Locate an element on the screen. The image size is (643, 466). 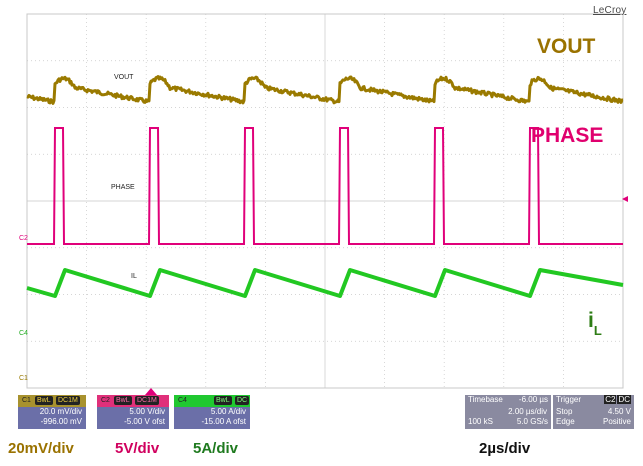
c2-coupling-badge: BwL is located at coordinates (123, 400).